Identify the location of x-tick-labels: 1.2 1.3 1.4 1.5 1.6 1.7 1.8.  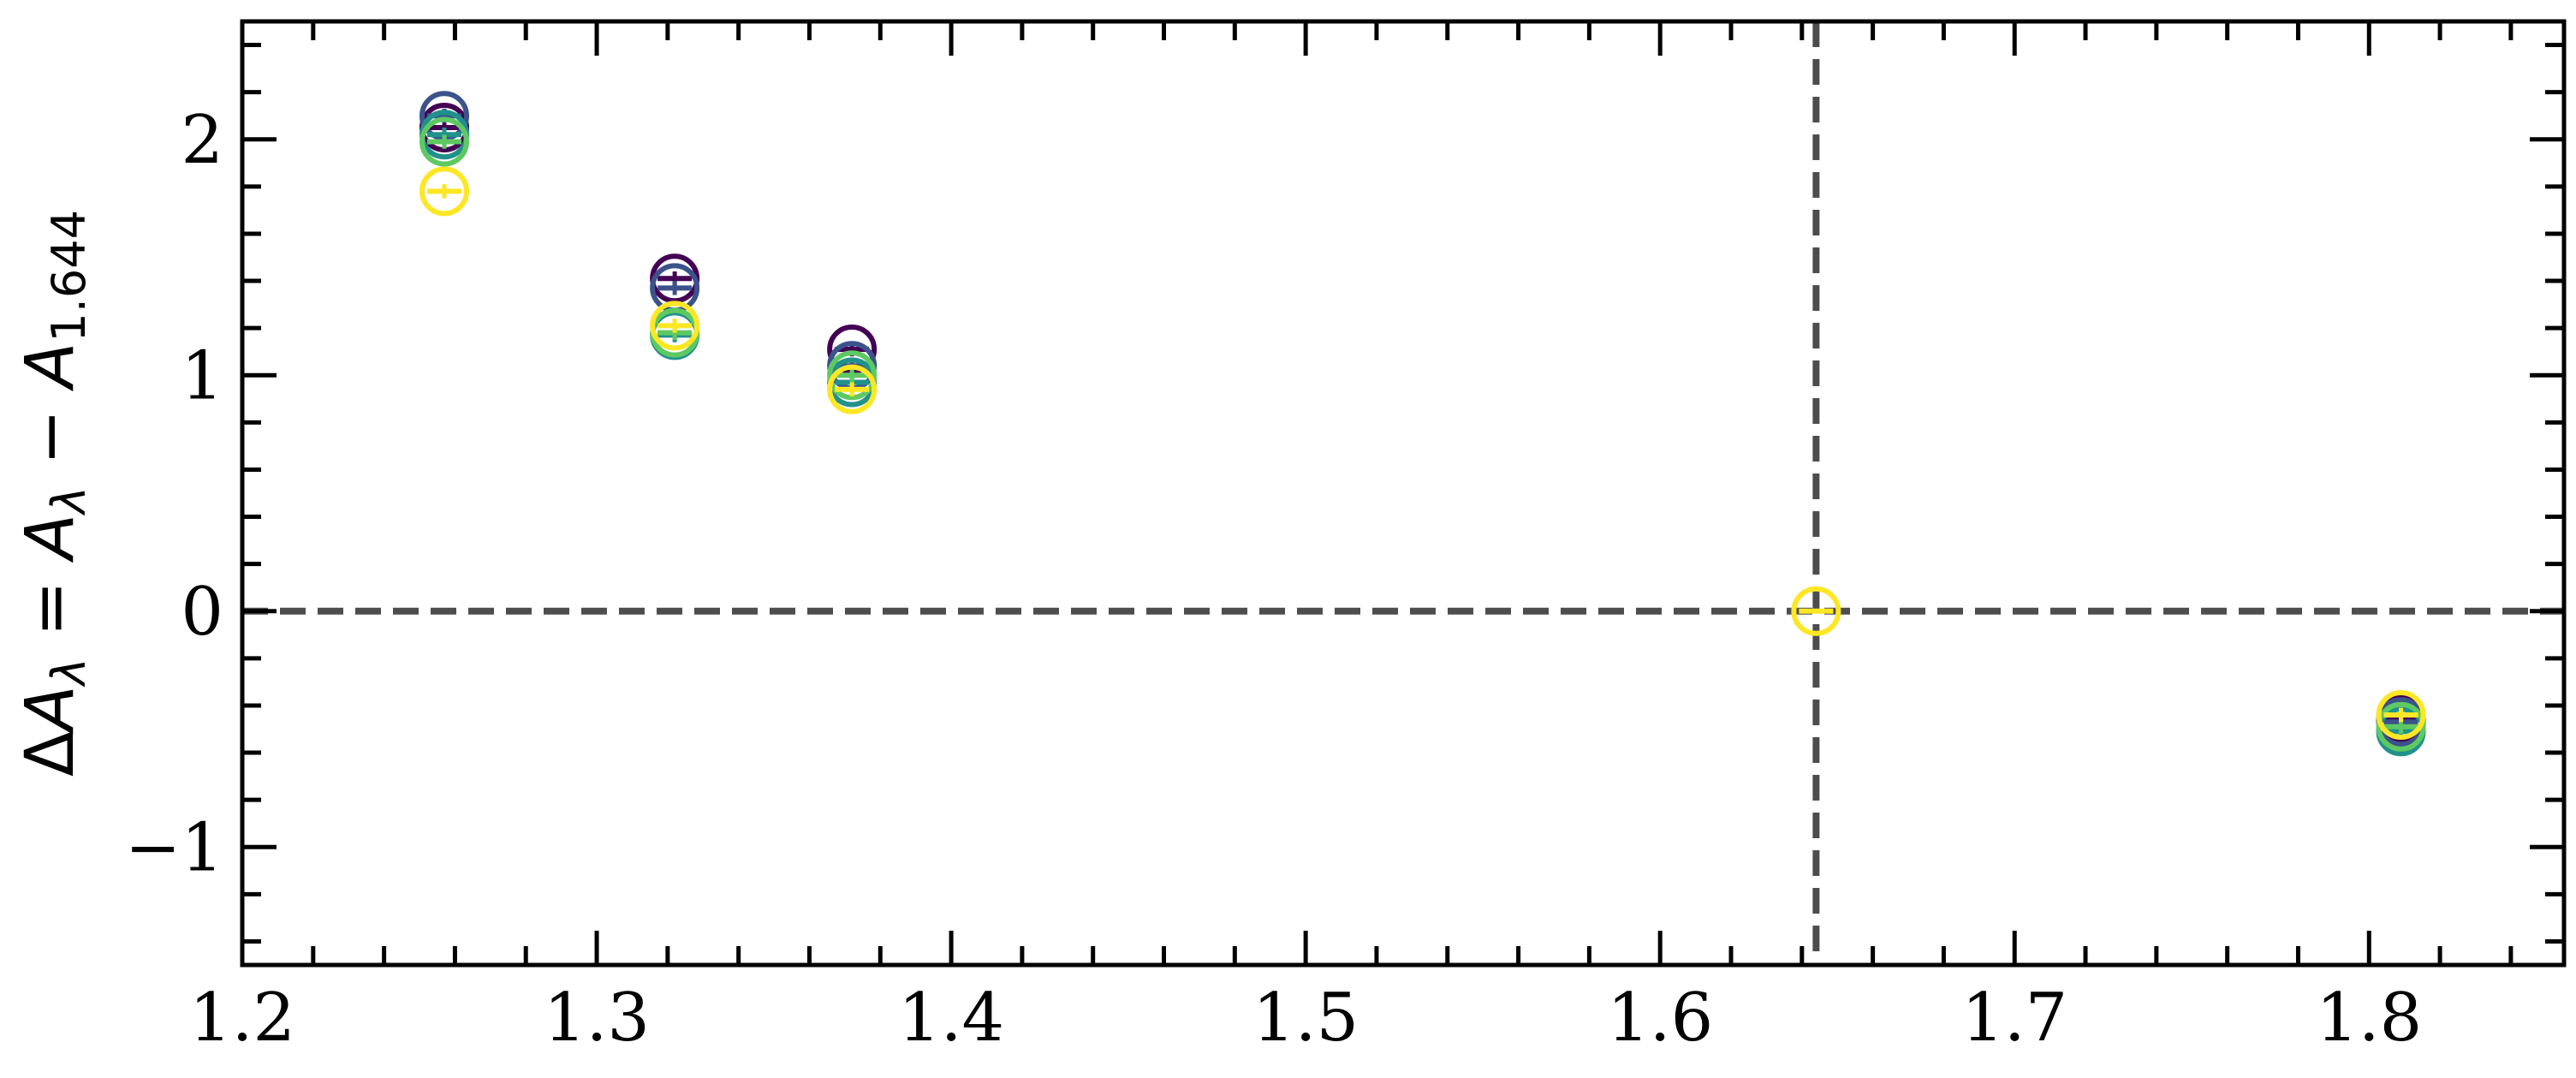
(1306, 1018).